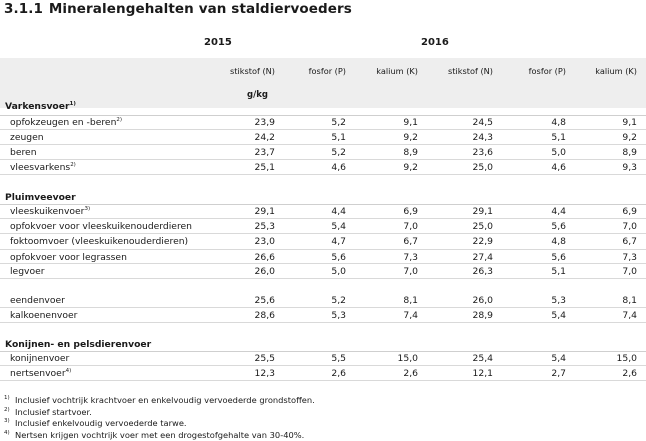  I want to click on table-cell: 22,9, so click(463, 241).